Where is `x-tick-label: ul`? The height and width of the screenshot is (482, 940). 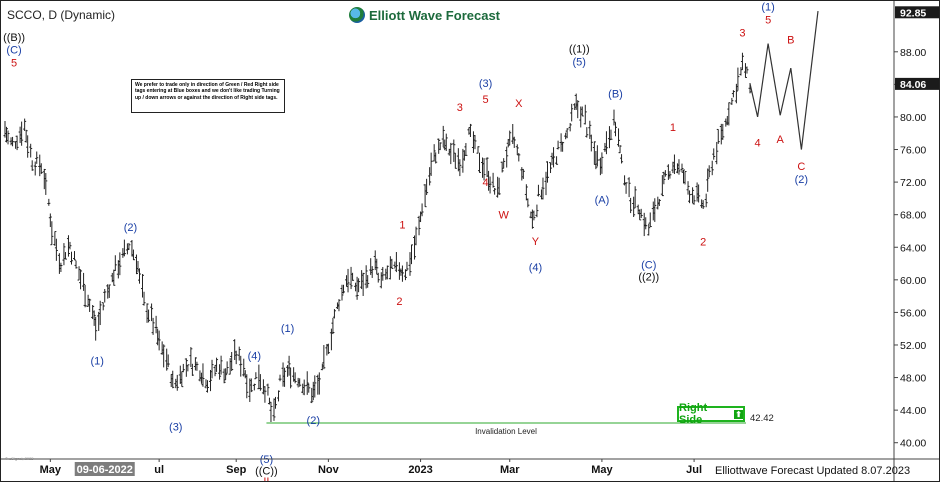 x-tick-label: ul is located at coordinates (159, 470).